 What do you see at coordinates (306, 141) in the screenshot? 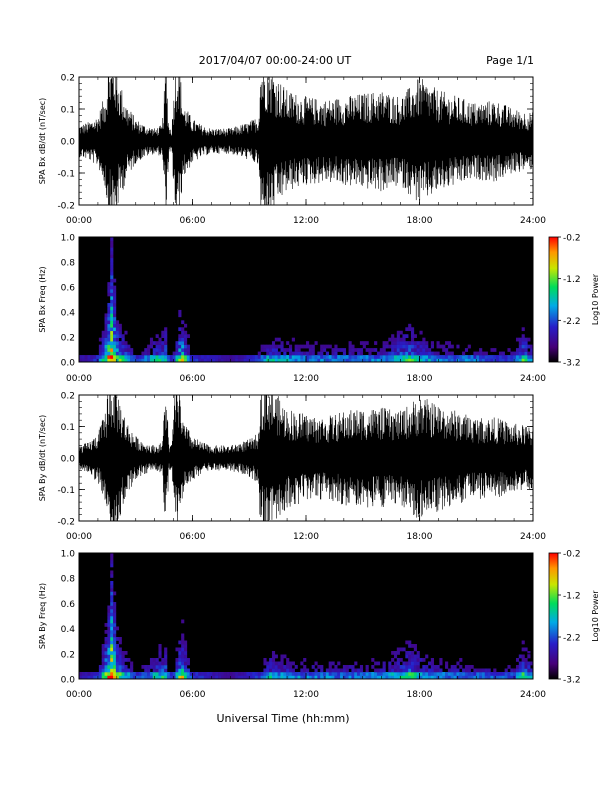
I see `waveform-series` at bounding box center [306, 141].